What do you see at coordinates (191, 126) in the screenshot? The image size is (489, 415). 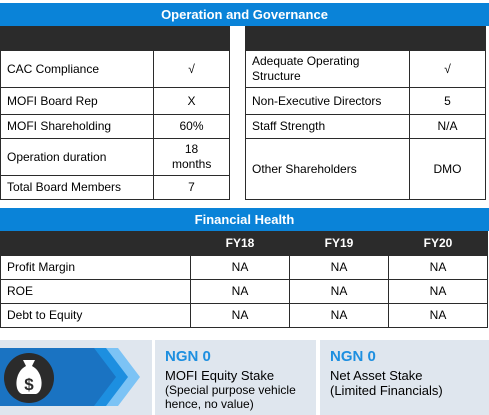 I see `row-value: 60%` at bounding box center [191, 126].